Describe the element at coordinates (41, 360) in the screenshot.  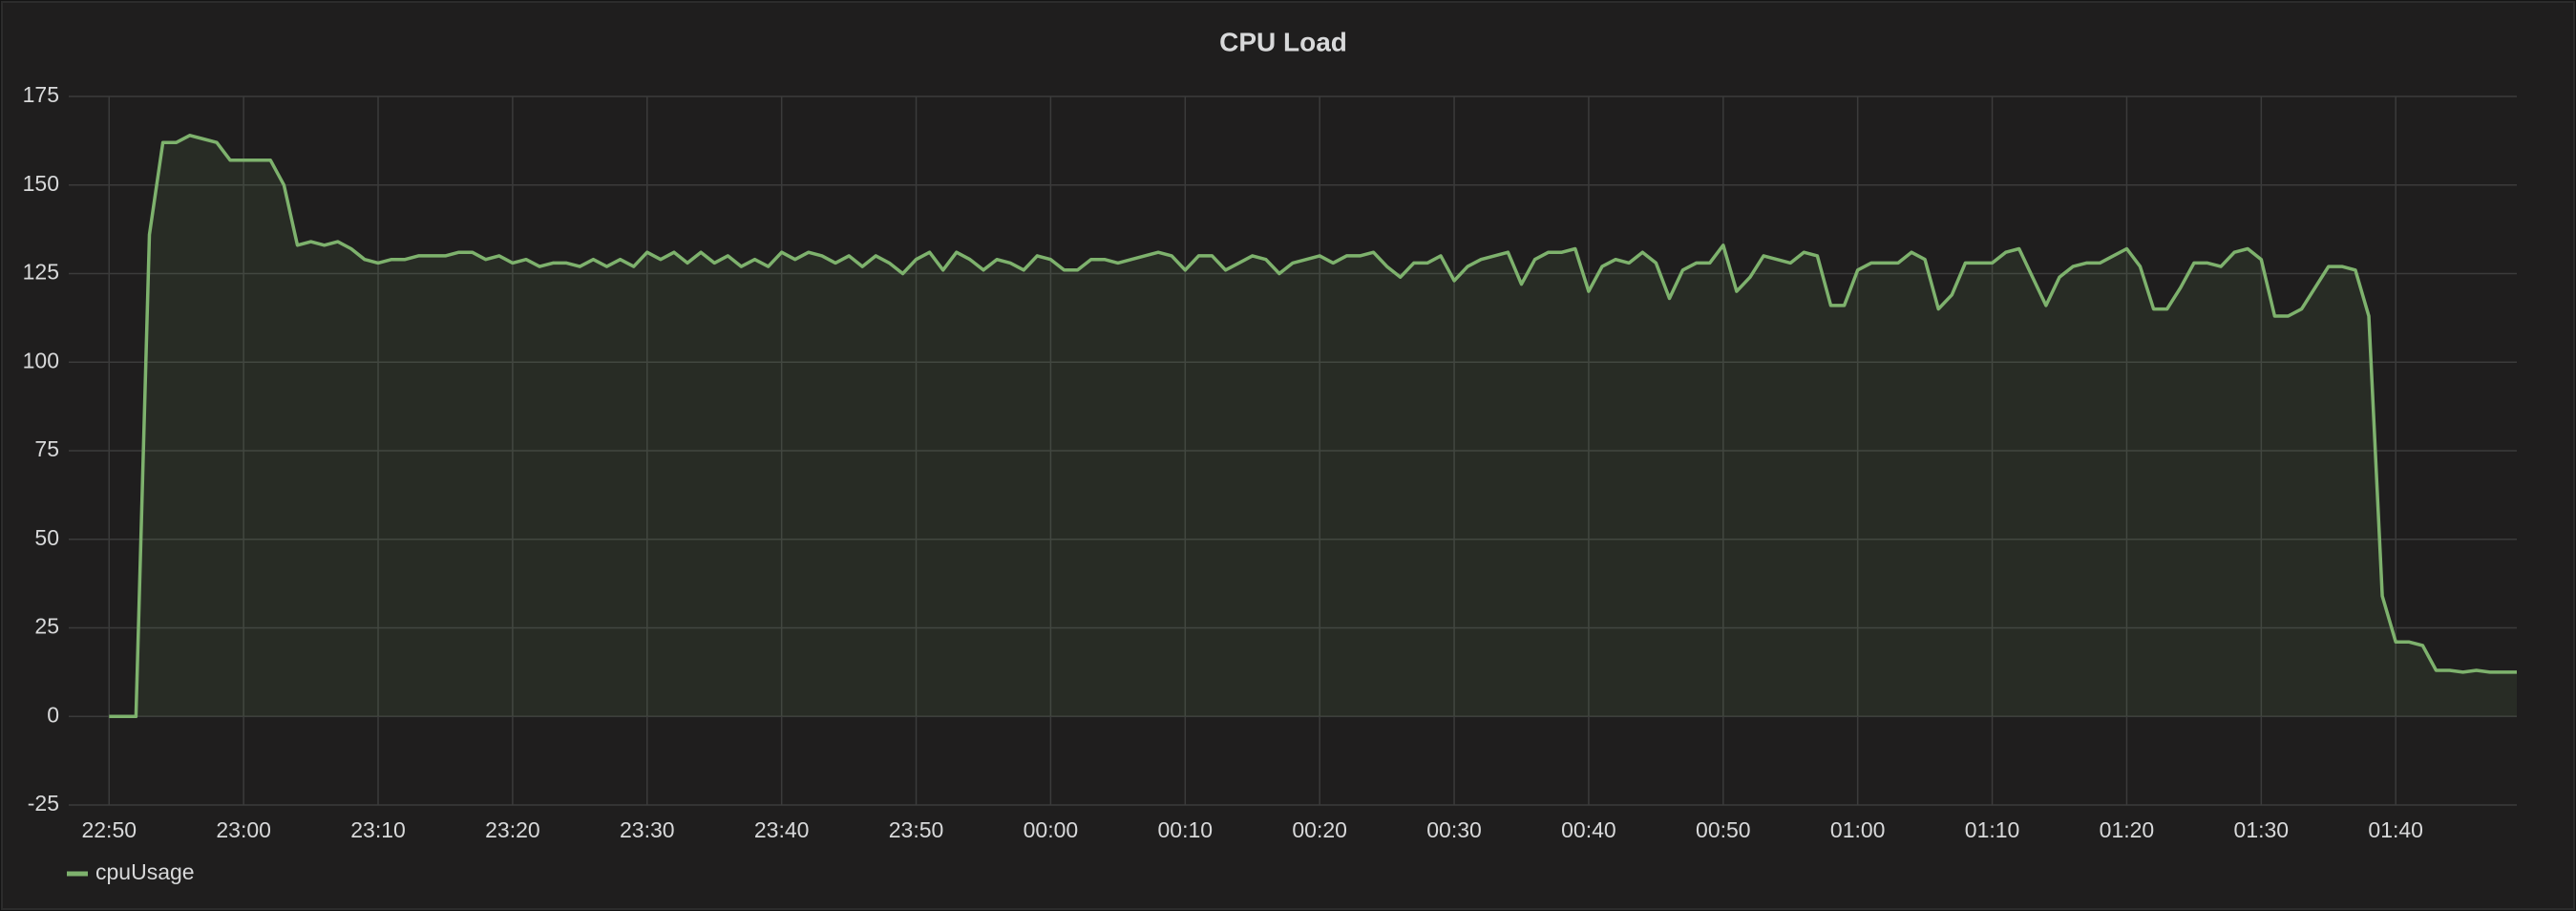
I see `y-tick-label: 100` at that location.